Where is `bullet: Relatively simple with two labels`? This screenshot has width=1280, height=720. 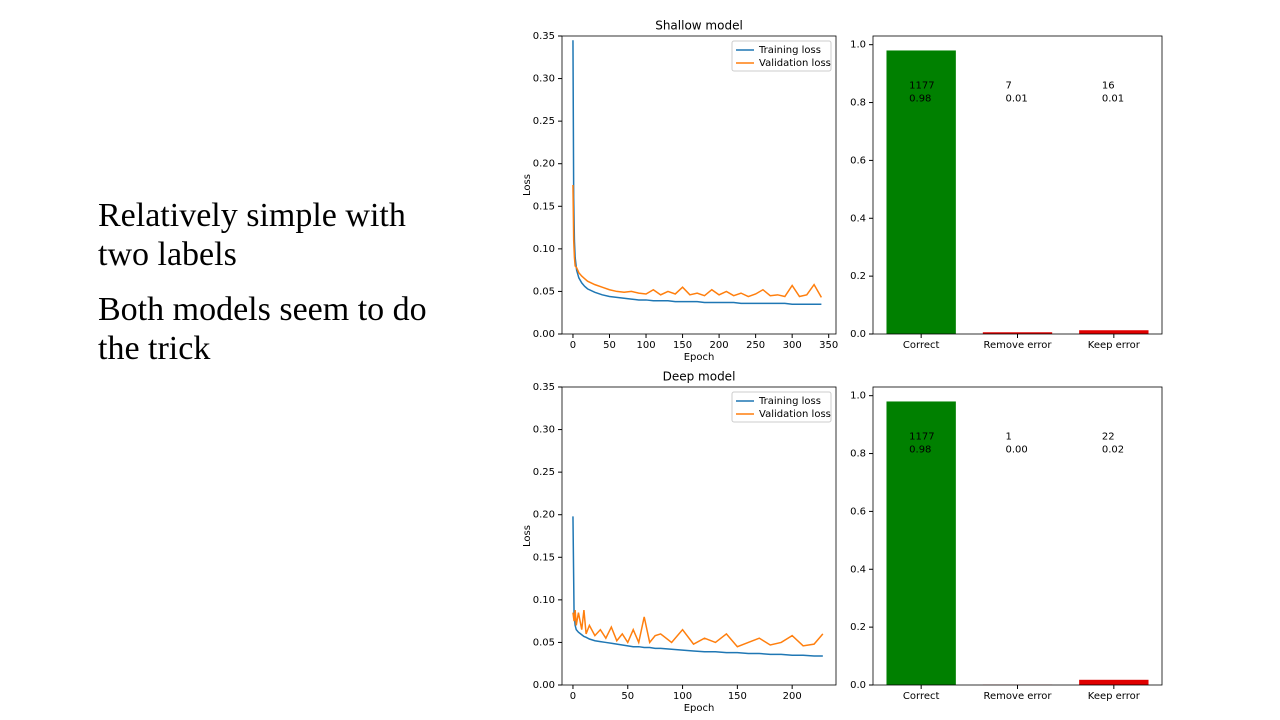
bullet: Relatively simple with two labels is located at coordinates (252, 235).